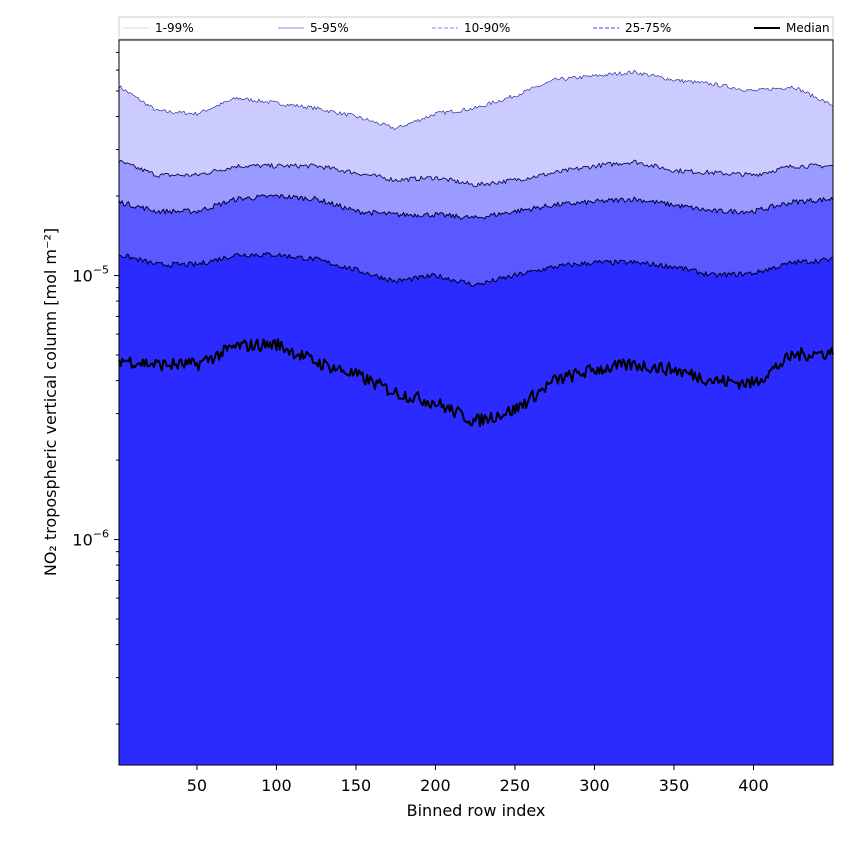  What do you see at coordinates (476, 190) in the screenshot?
I see `band-10-90-fill` at bounding box center [476, 190].